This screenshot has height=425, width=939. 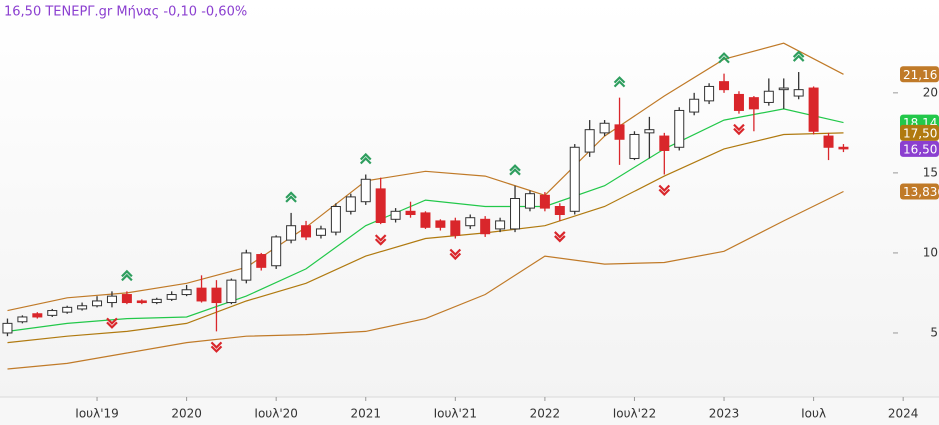 I want to click on x-tick-label: Ιουλ'22, so click(x=635, y=414).